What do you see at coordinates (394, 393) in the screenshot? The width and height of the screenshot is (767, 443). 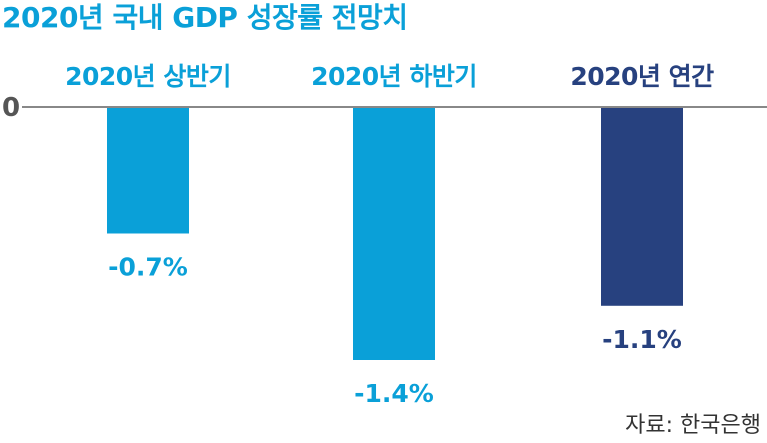 I see `data-label: -1.4%` at bounding box center [394, 393].